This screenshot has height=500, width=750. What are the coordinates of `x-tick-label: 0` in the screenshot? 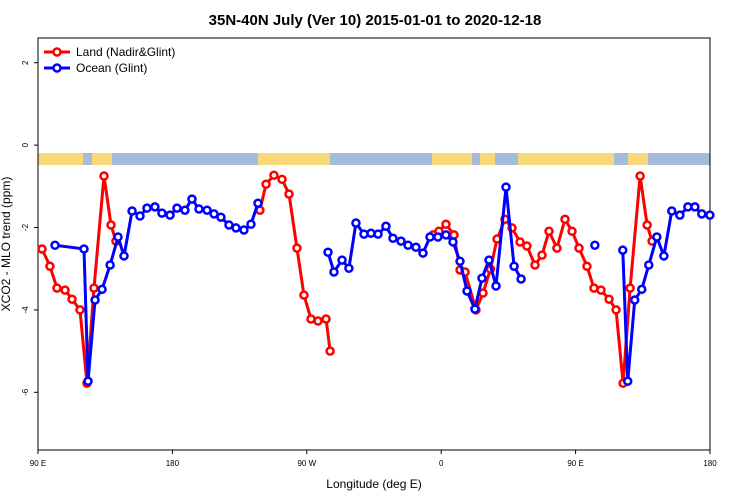 It's located at (441, 463).